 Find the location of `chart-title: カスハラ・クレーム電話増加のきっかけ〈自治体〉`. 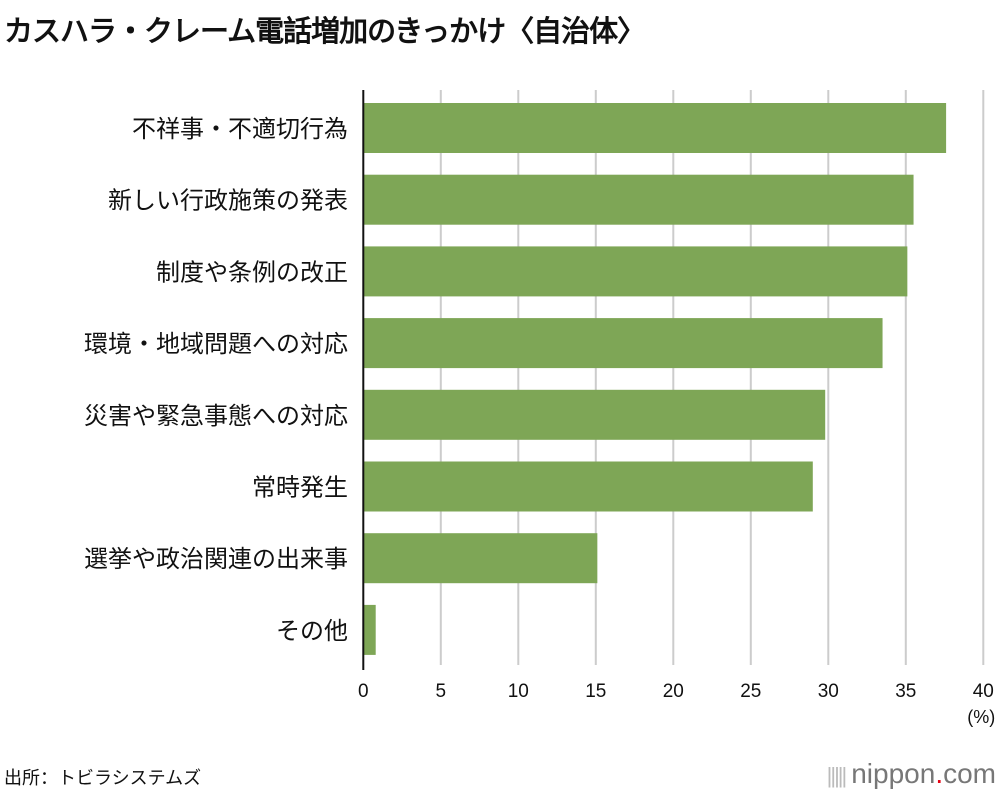

chart-title: カスハラ・クレーム電話増加のきっかけ〈自治体〉 is located at coordinates (325, 31).